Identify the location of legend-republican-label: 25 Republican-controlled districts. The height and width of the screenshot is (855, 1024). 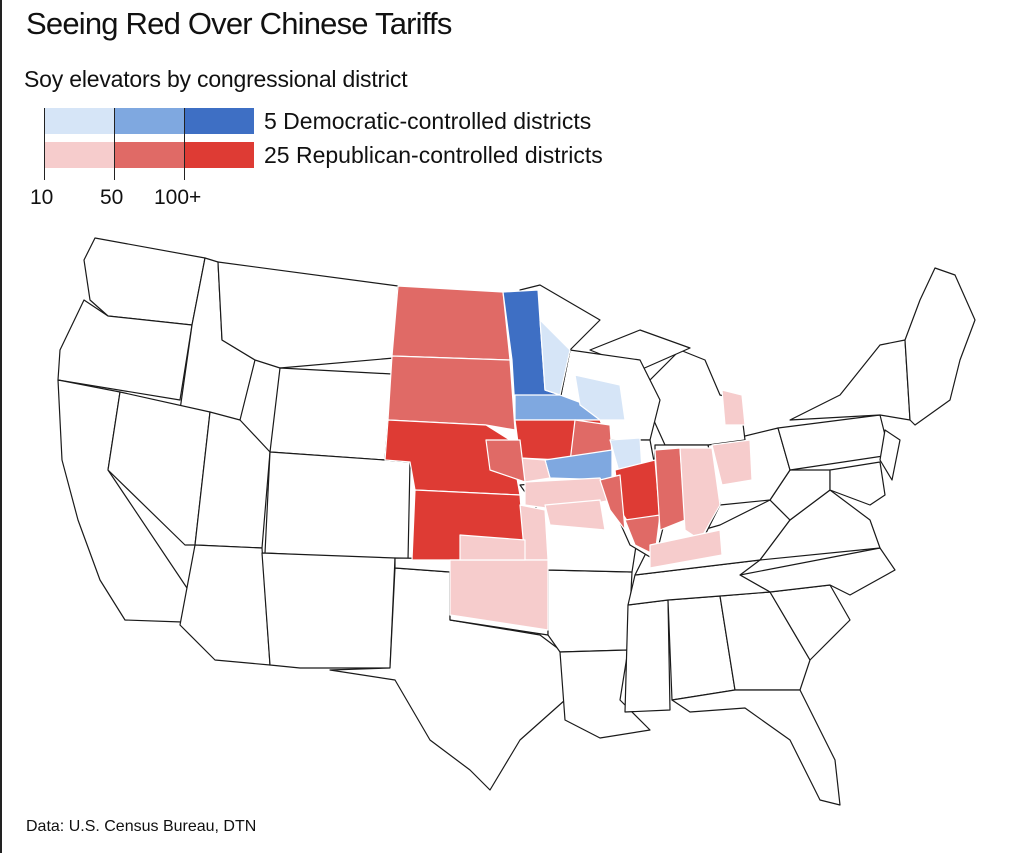
(433, 155).